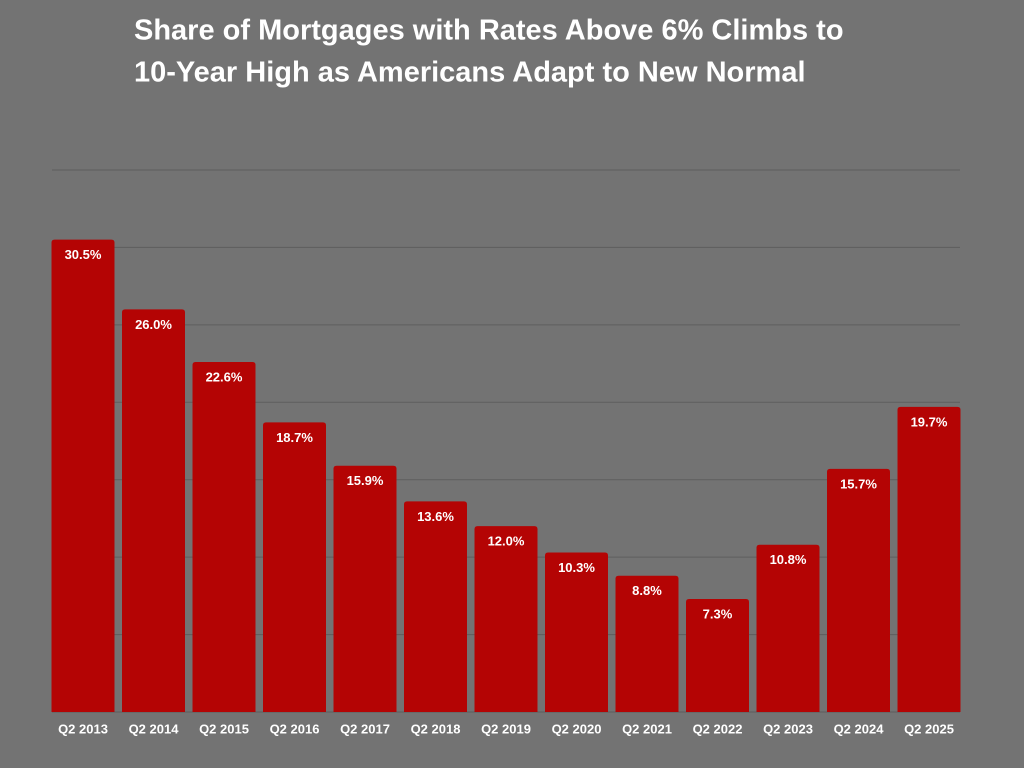 The image size is (1024, 768). I want to click on value-label: 10.3%, so click(576, 567).